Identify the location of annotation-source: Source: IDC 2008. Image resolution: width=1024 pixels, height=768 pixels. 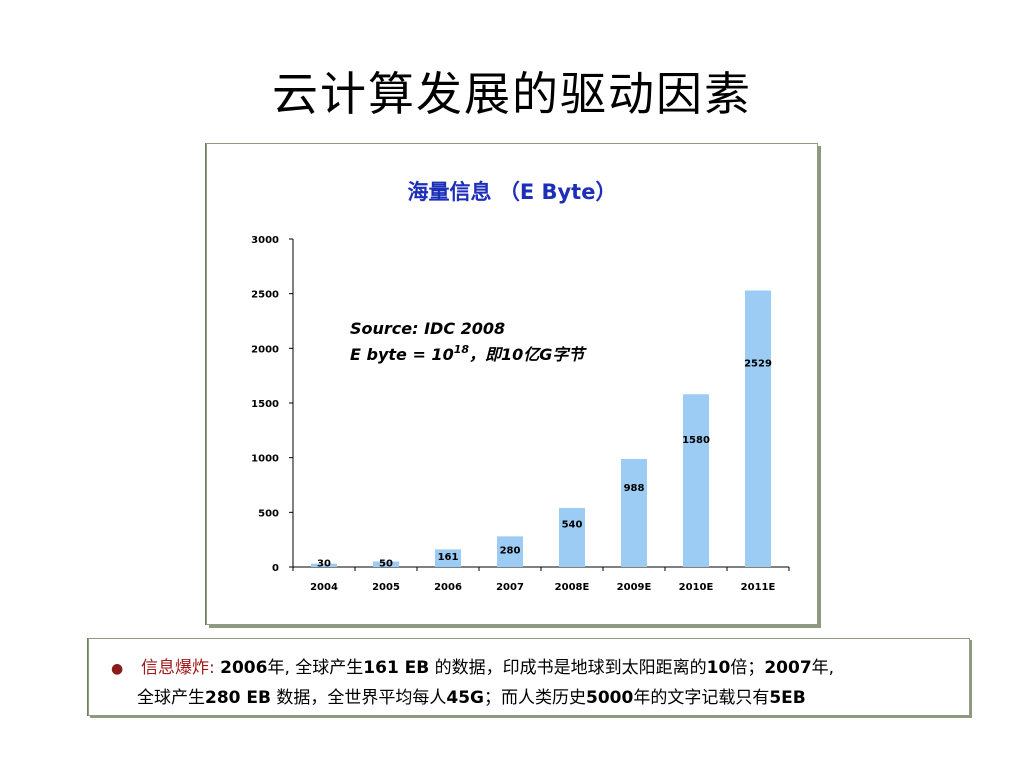
(427, 328).